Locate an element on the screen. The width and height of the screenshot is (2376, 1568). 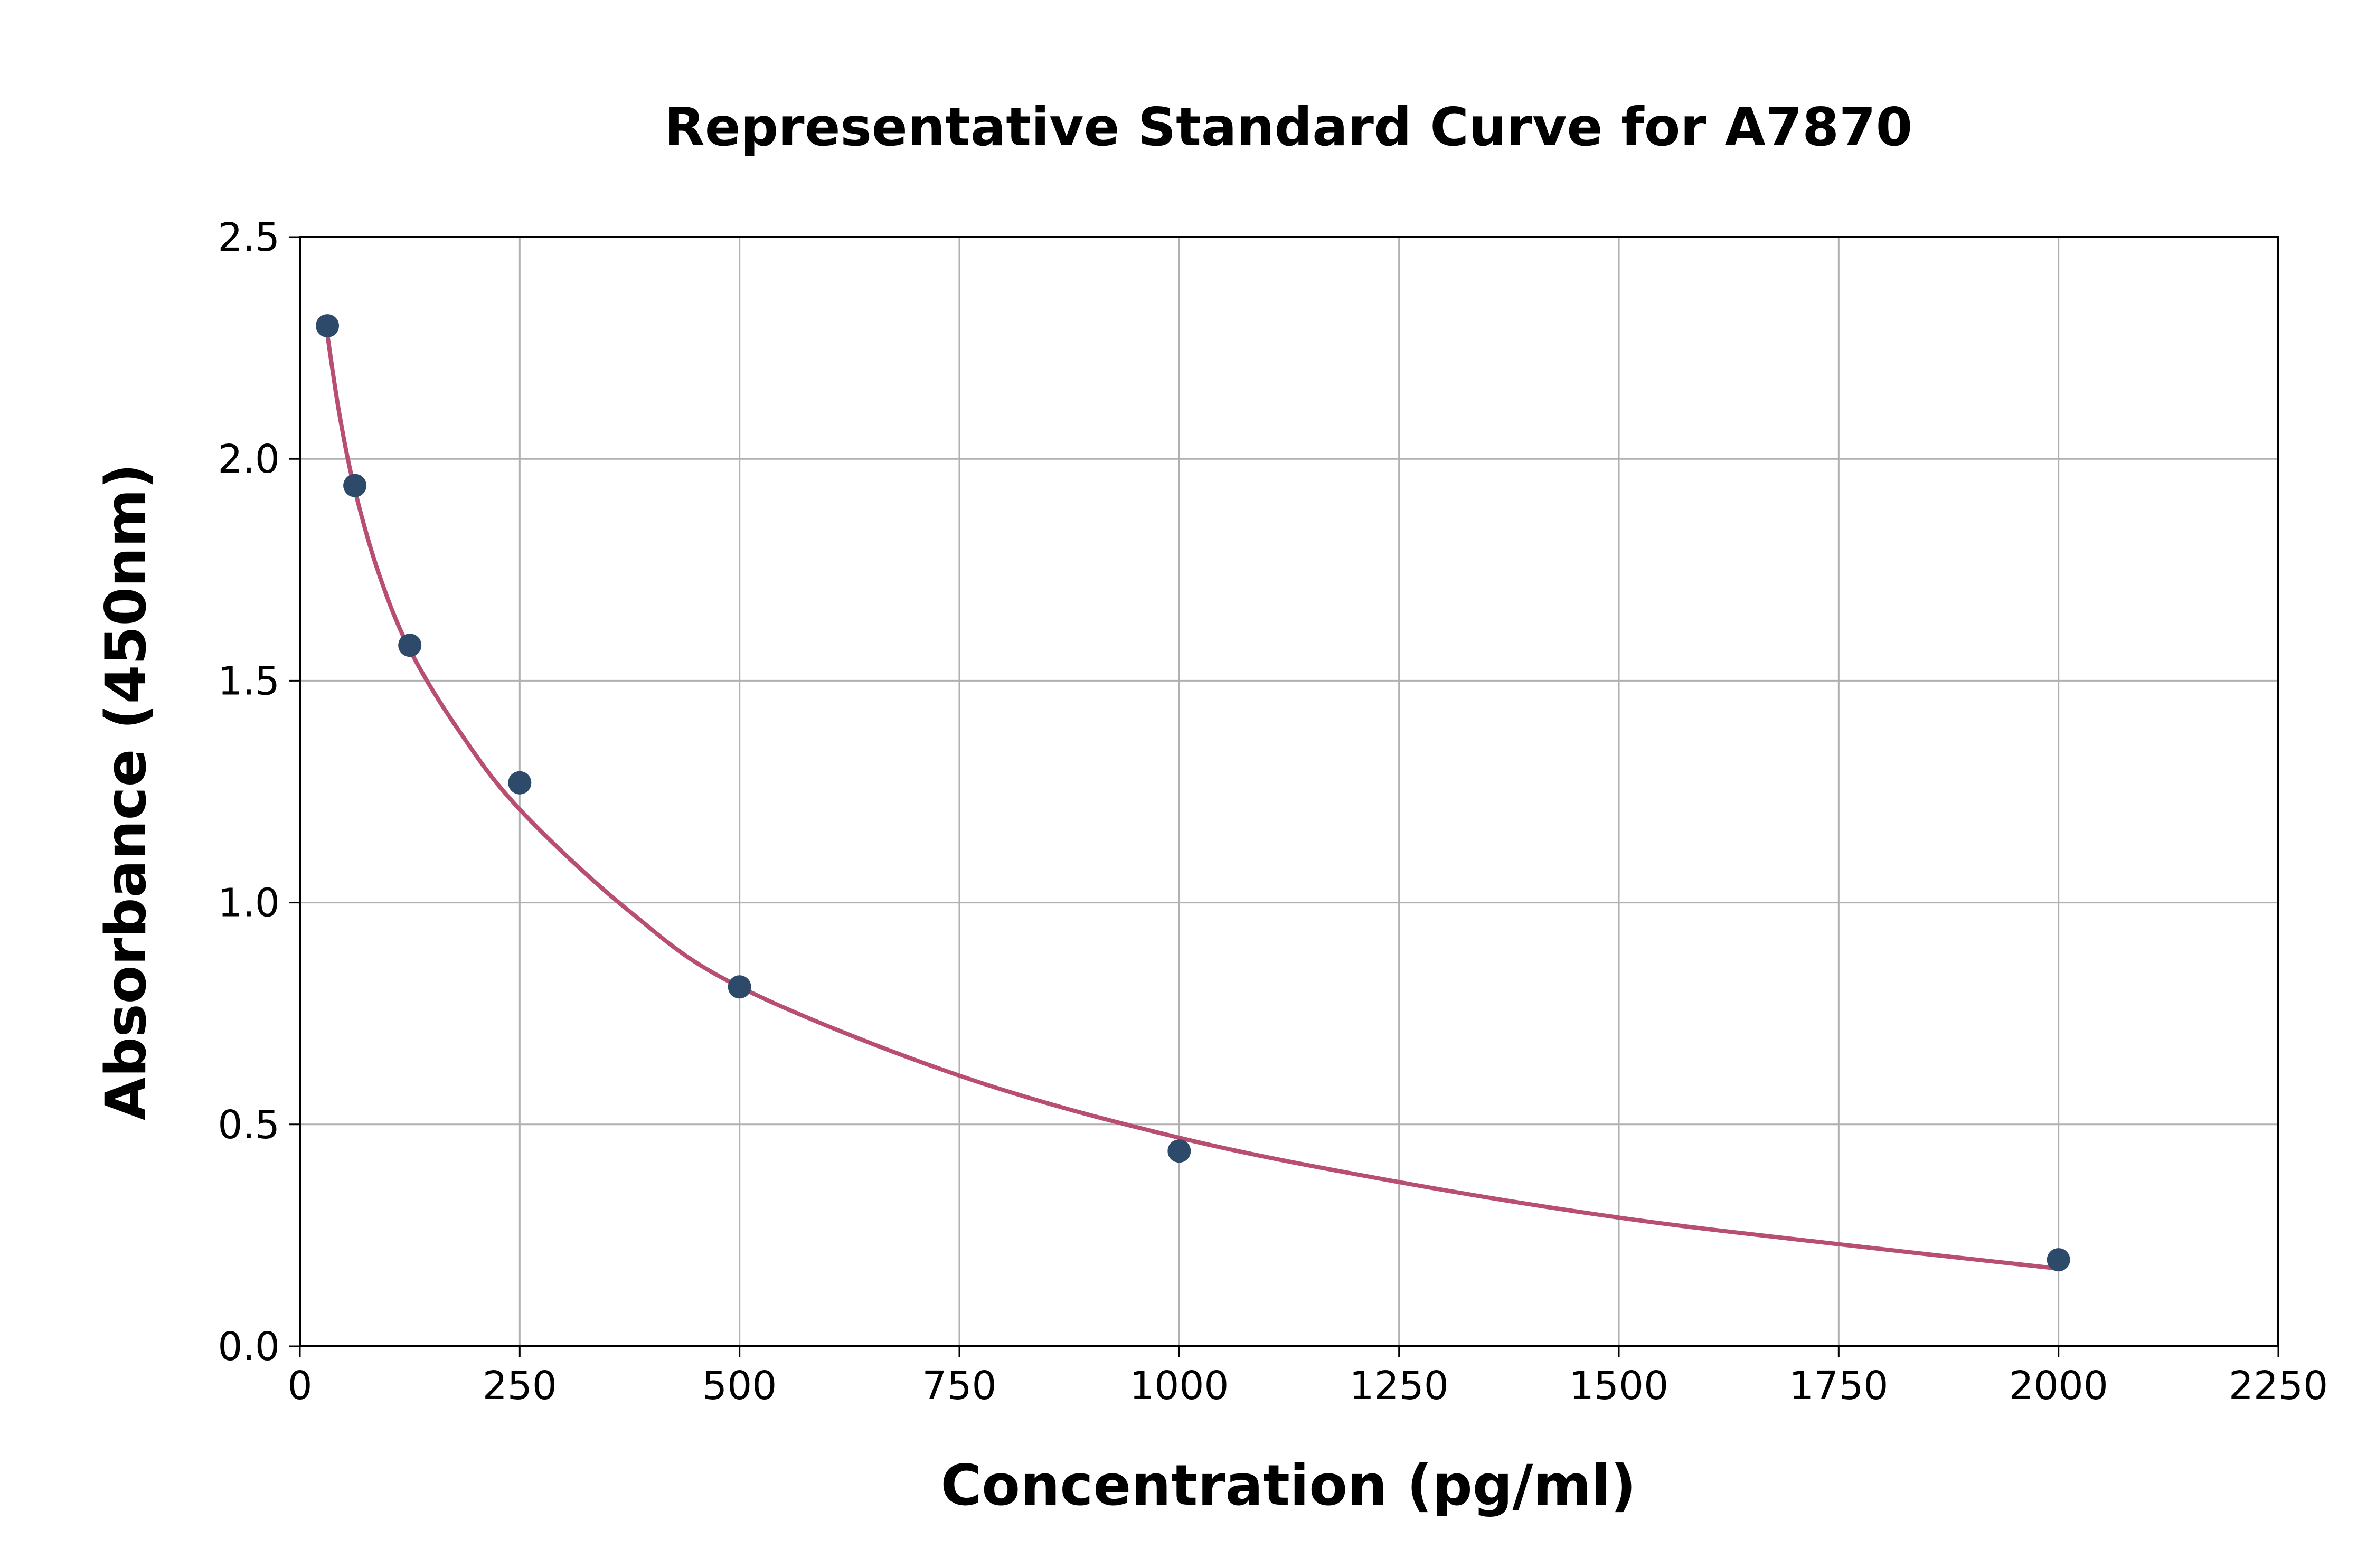
y-tick-label: 0.5 is located at coordinates (249, 1125).